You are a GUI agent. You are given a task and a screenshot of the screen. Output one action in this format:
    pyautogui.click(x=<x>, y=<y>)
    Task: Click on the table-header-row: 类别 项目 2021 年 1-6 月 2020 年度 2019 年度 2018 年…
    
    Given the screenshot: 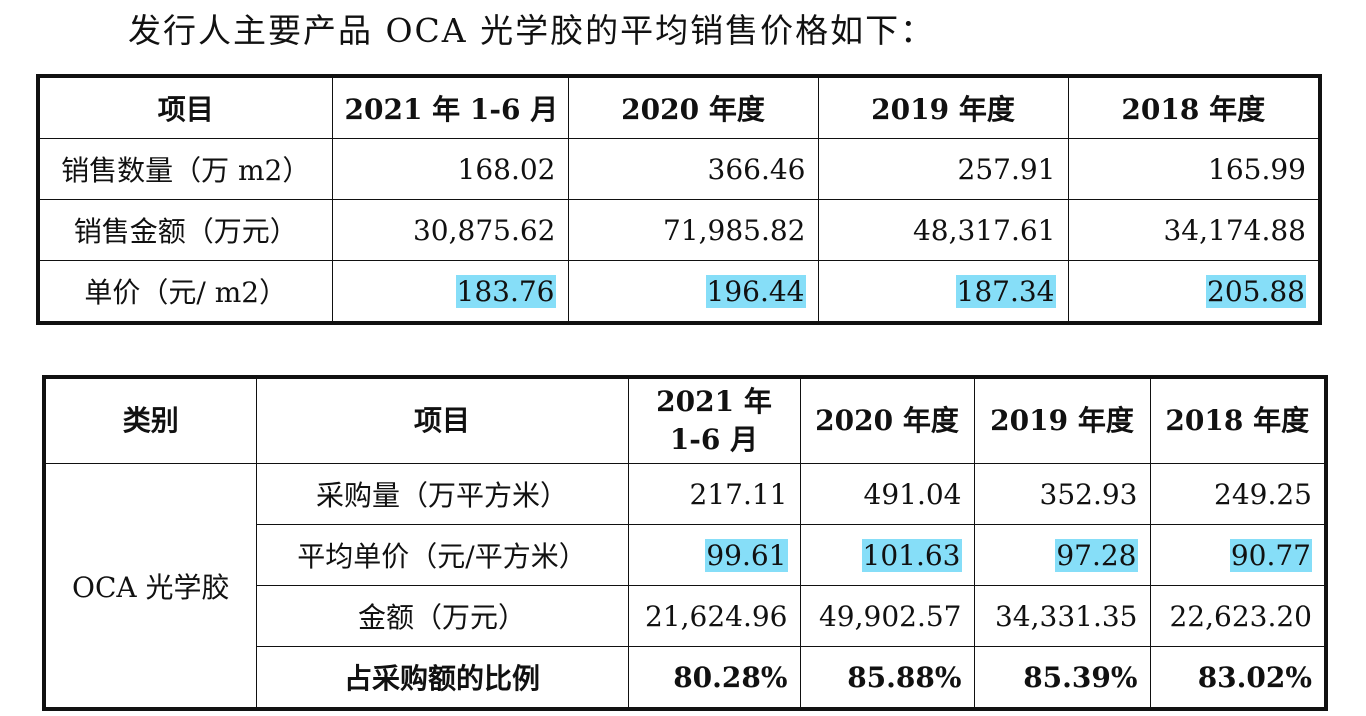 What is the action you would take?
    pyautogui.click(x=685, y=420)
    